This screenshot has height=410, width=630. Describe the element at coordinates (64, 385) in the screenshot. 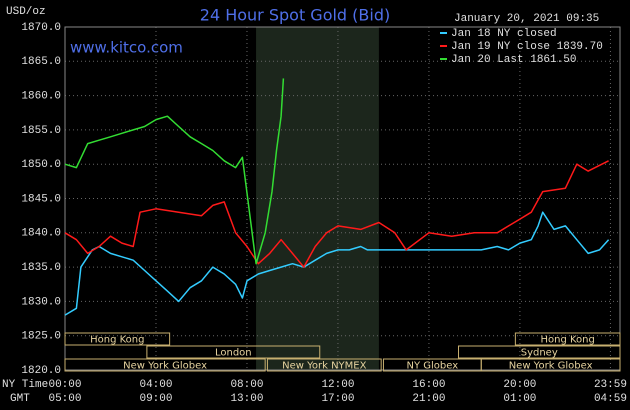

I see `x-tick-label: 00:00` at that location.